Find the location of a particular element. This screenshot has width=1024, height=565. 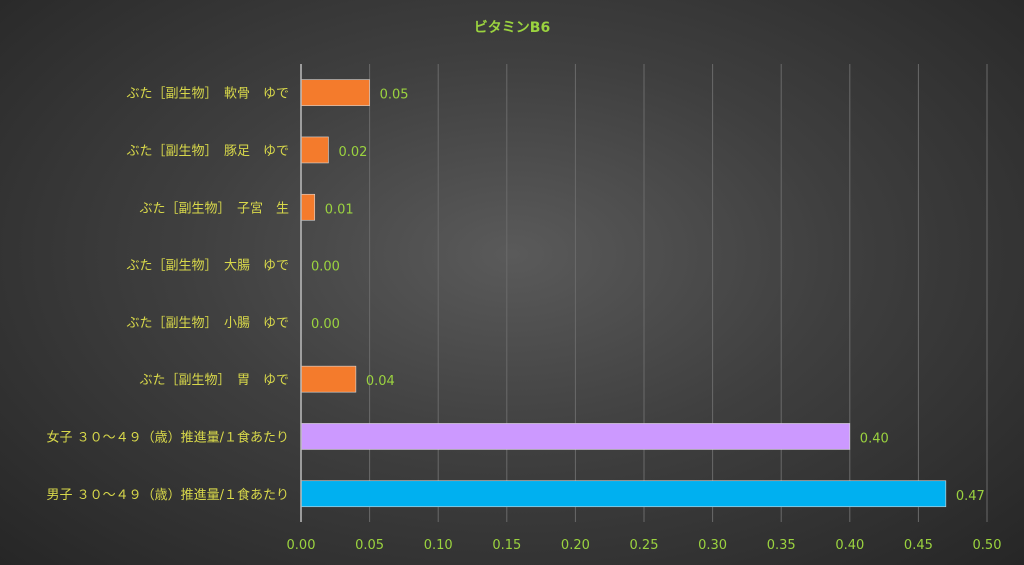

category-label: 女子 ３０～４９（歳）推進量/１食あたり is located at coordinates (167, 437).